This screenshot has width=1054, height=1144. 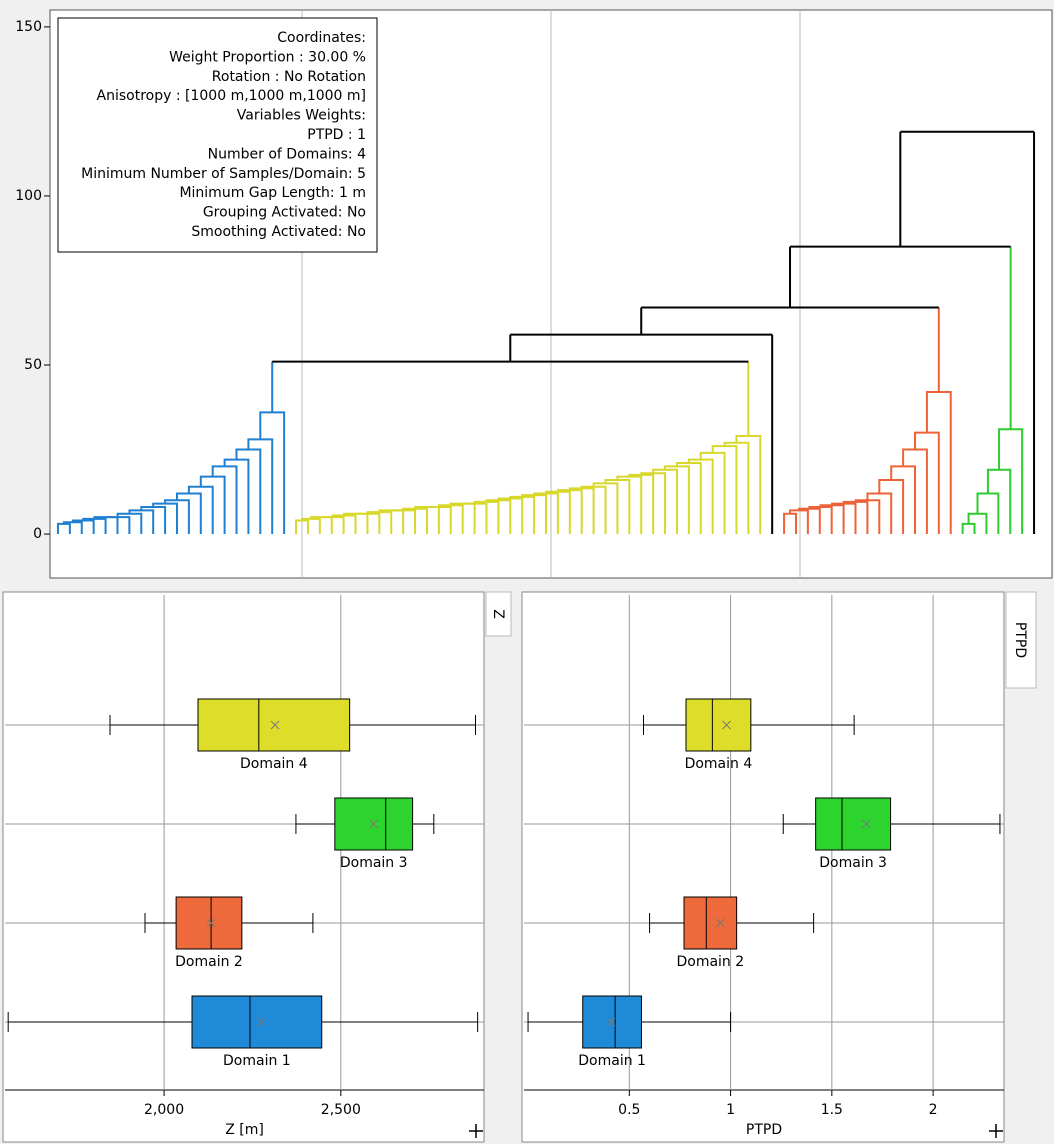 I want to click on x-tick-label: 2, so click(x=933, y=1110).